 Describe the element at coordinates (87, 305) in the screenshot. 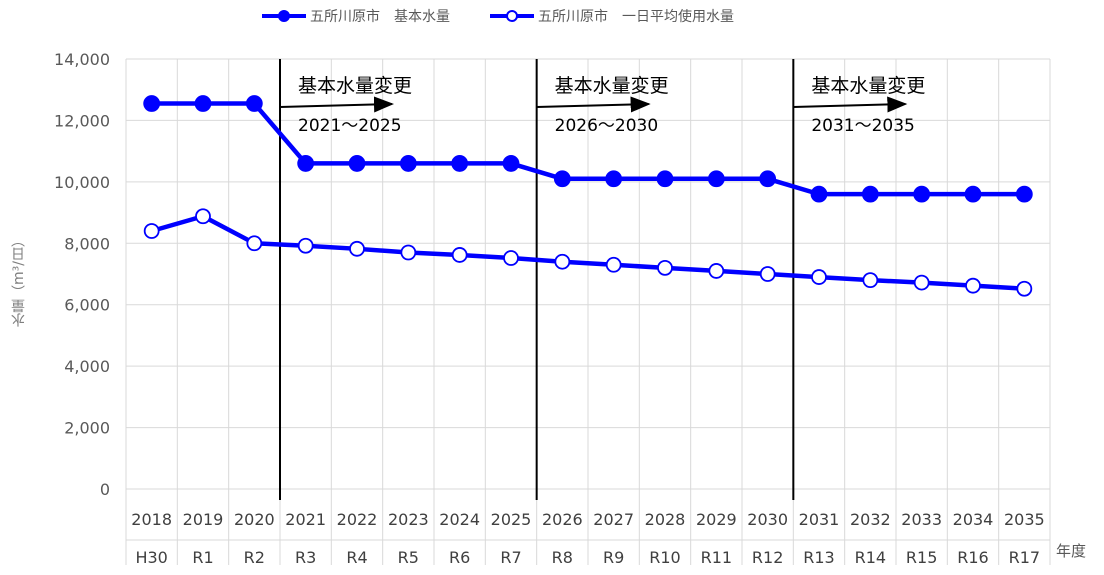

I see `y-tick-label: 6,000` at that location.